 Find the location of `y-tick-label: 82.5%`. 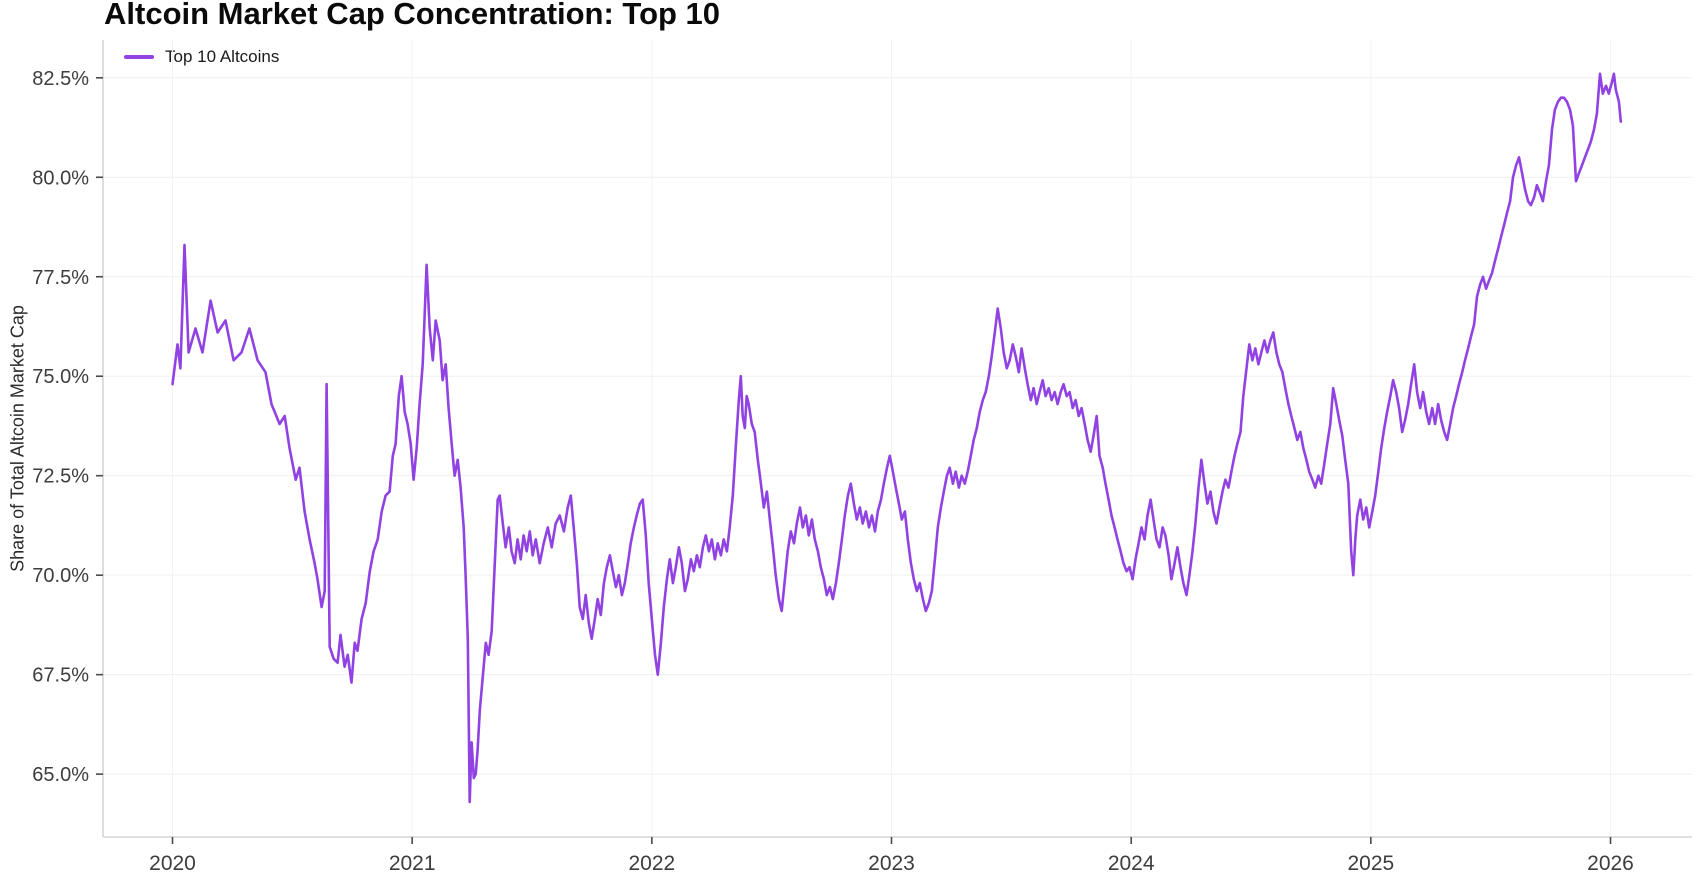

y-tick-label: 82.5% is located at coordinates (60, 79).